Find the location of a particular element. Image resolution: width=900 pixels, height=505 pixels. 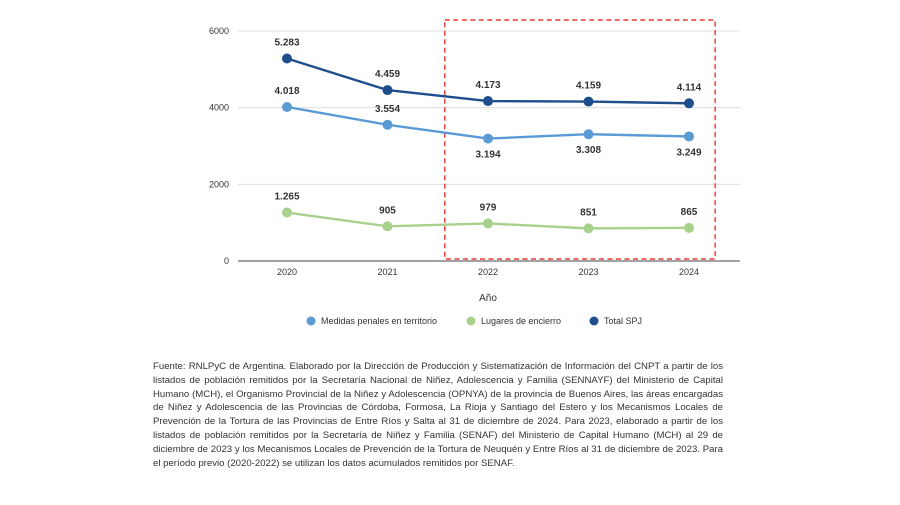

data-label: 979 is located at coordinates (488, 207).